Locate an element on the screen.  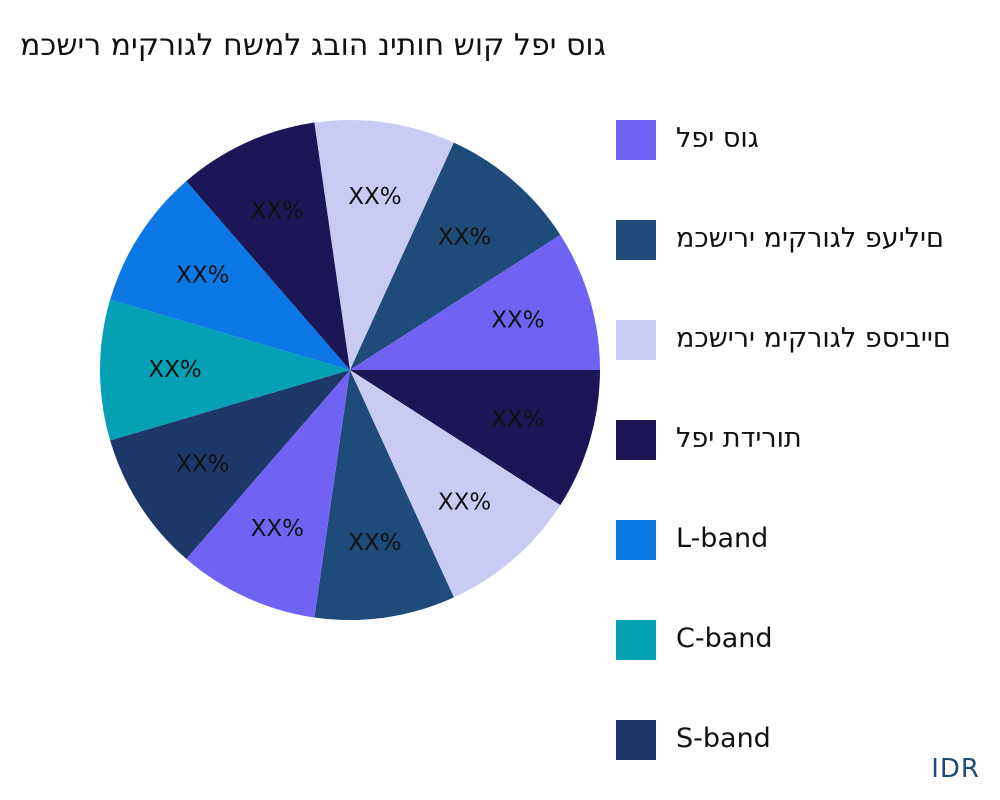
legend-label: C-band is located at coordinates (724, 638).